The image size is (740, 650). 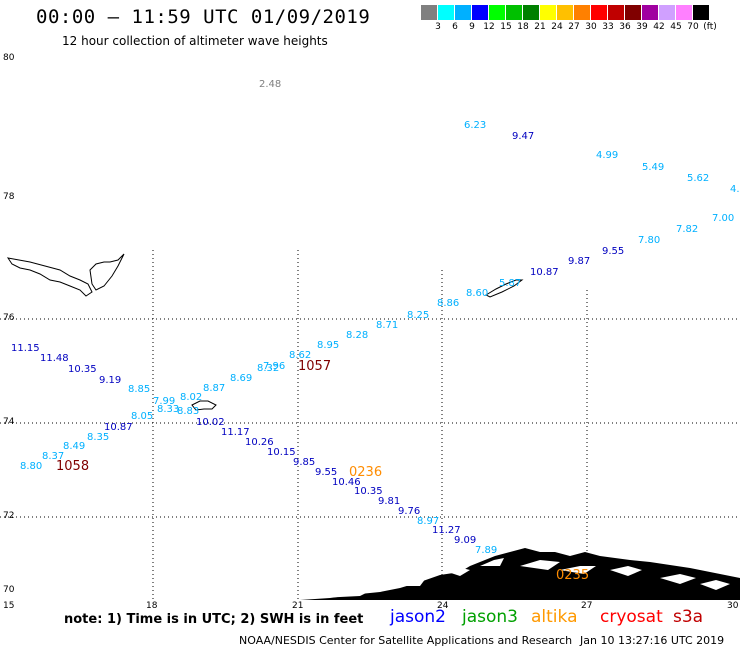 I want to click on wave-height-value: 8.83, so click(x=188, y=411).